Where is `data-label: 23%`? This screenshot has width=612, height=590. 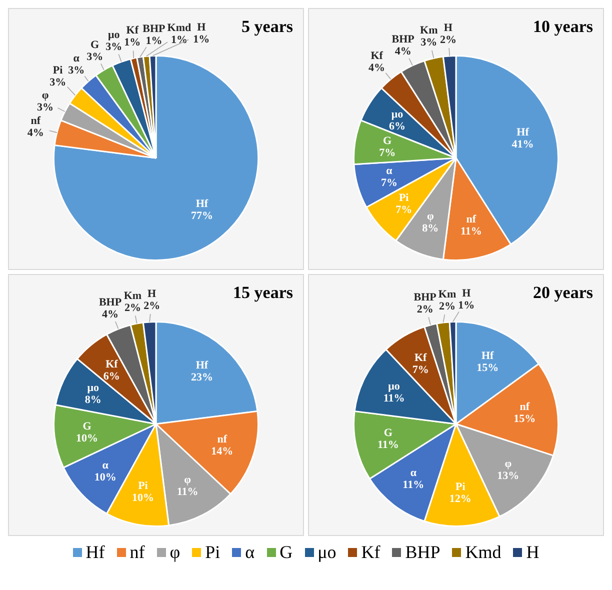 data-label: 23% is located at coordinates (201, 378).